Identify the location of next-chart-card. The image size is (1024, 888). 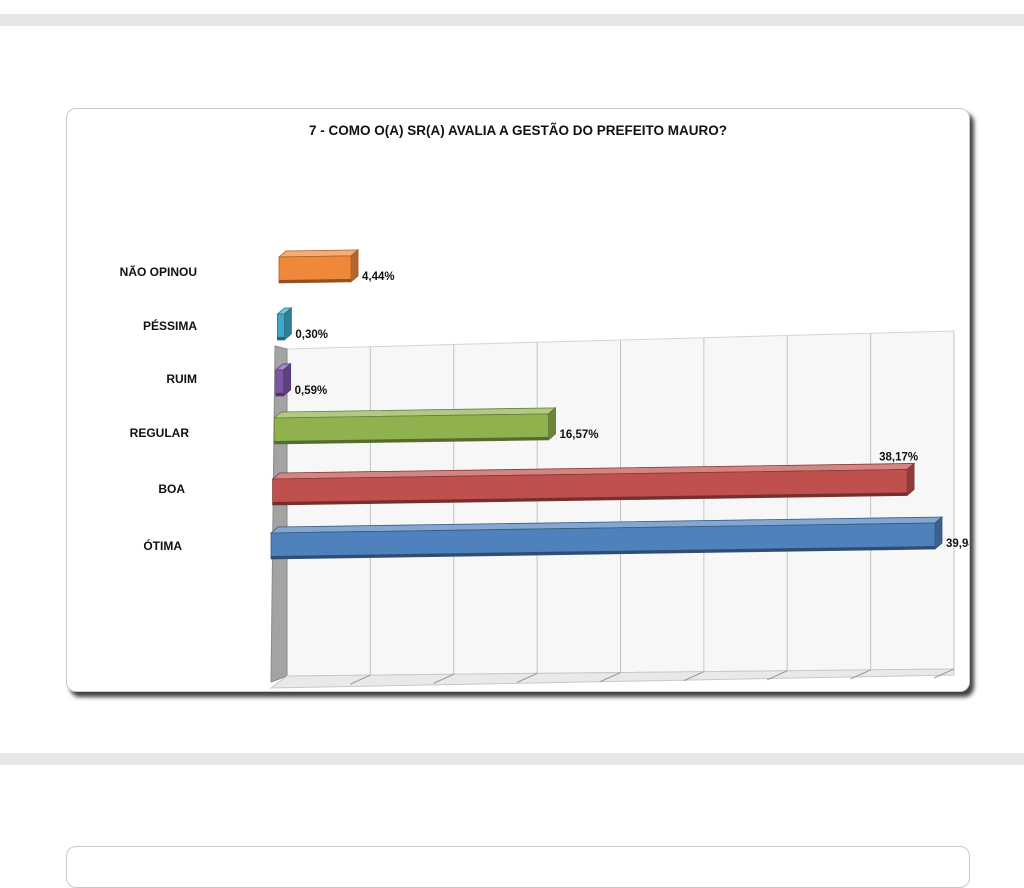
(518, 867).